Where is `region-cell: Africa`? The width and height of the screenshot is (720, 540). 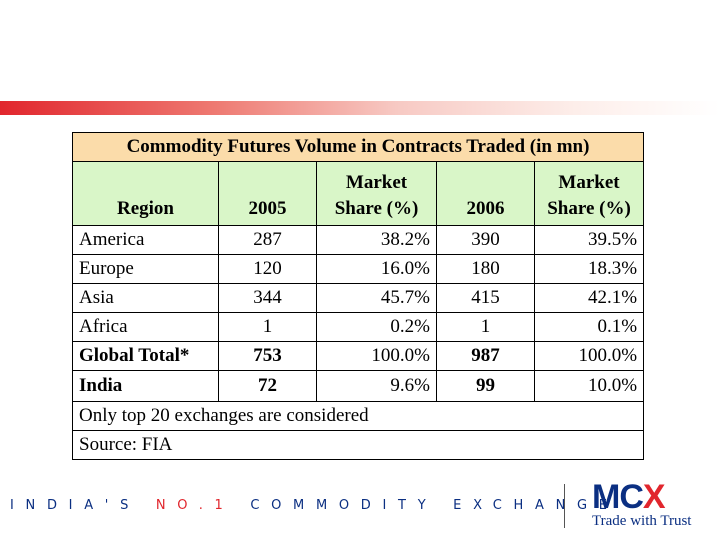
region-cell: Africa is located at coordinates (145, 327).